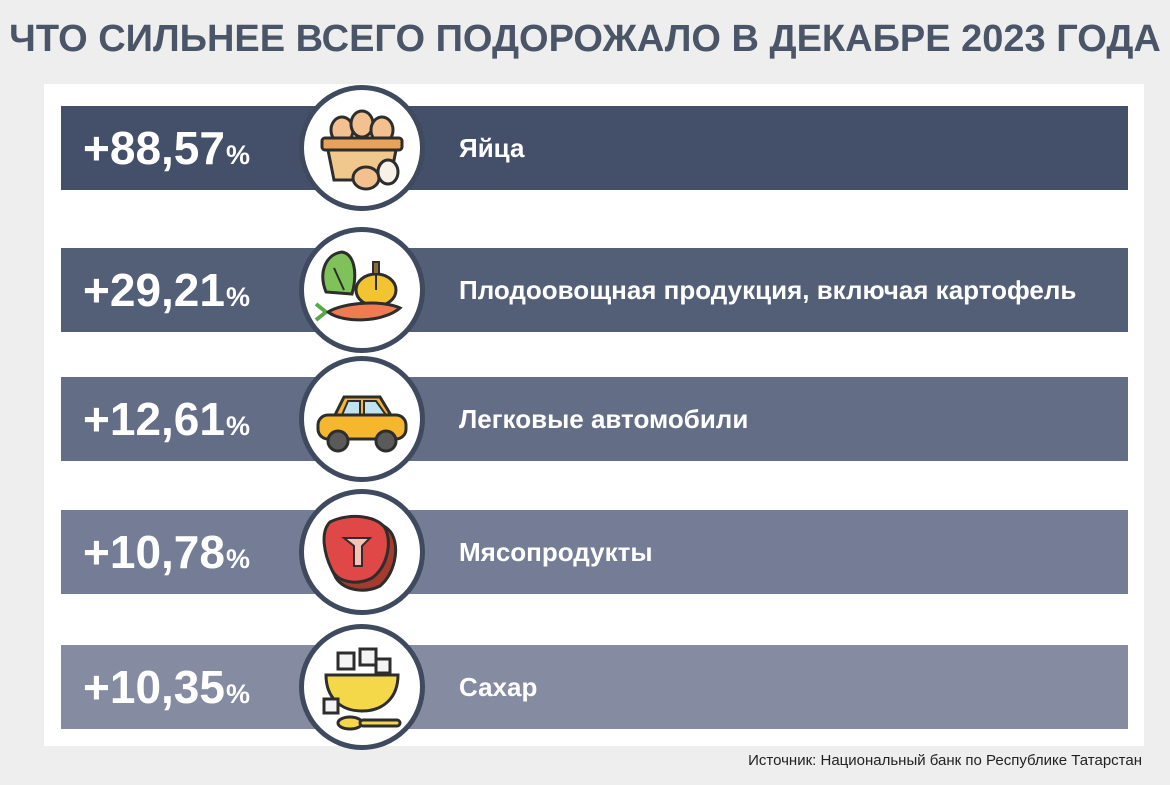 The width and height of the screenshot is (1170, 785). I want to click on value-number: +12,61, so click(154, 419).